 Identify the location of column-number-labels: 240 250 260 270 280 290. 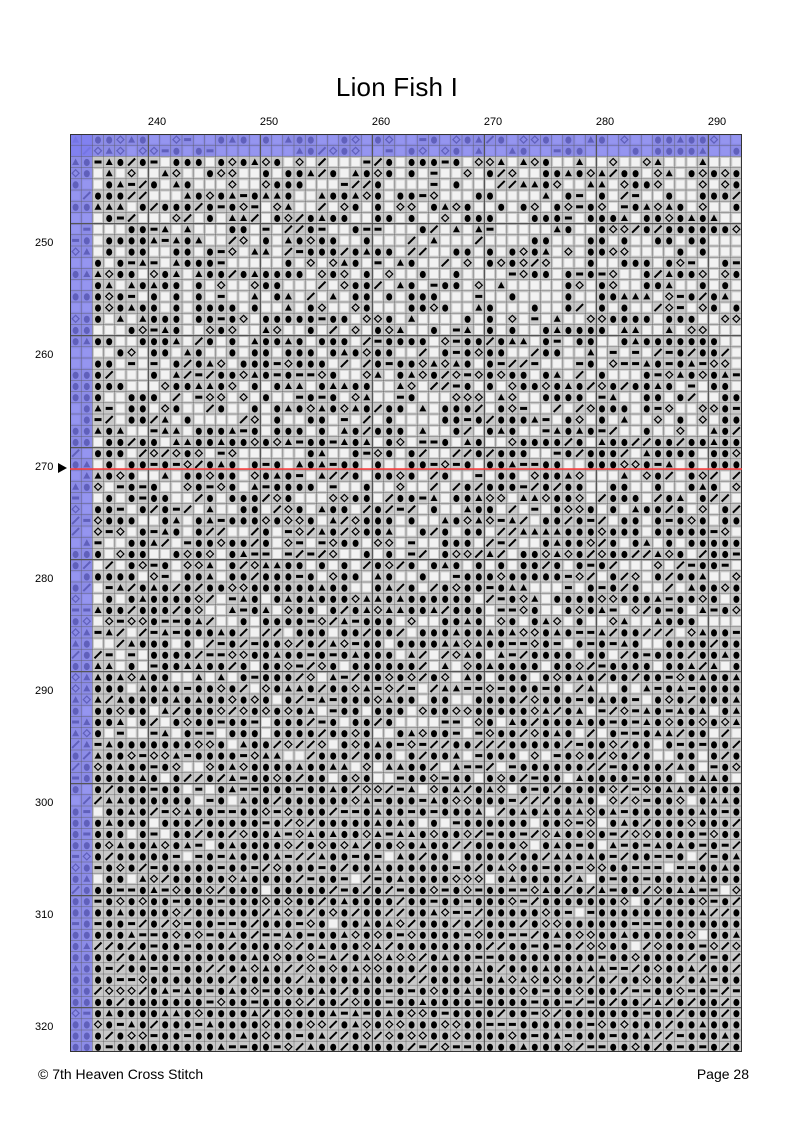
(397, 124).